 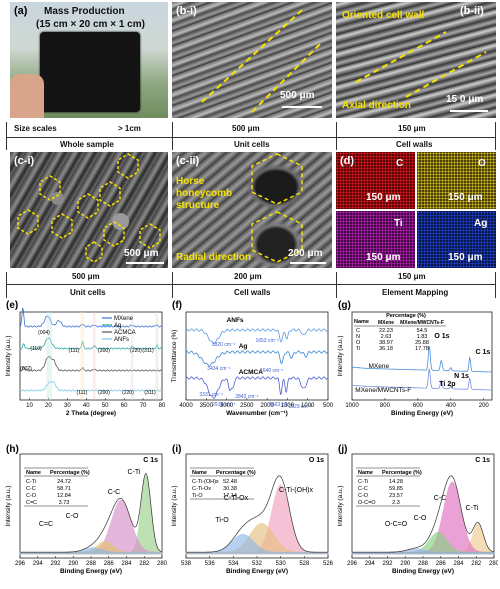 What do you see at coordinates (376, 105) in the screenshot?
I see `axial-direction-text: Axial direction` at bounding box center [376, 105].